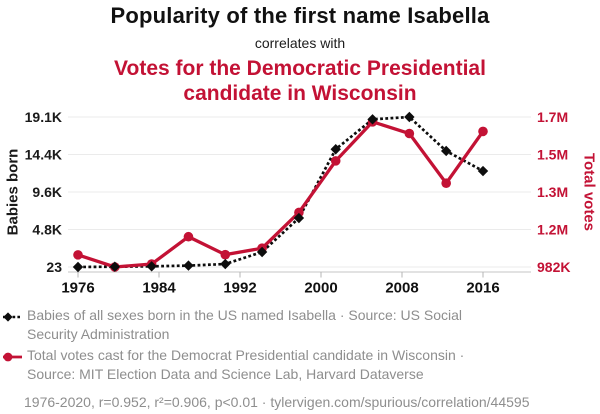 This screenshot has height=414, width=600. Describe the element at coordinates (239, 288) in the screenshot. I see `x-tick-1992: 1992` at that location.